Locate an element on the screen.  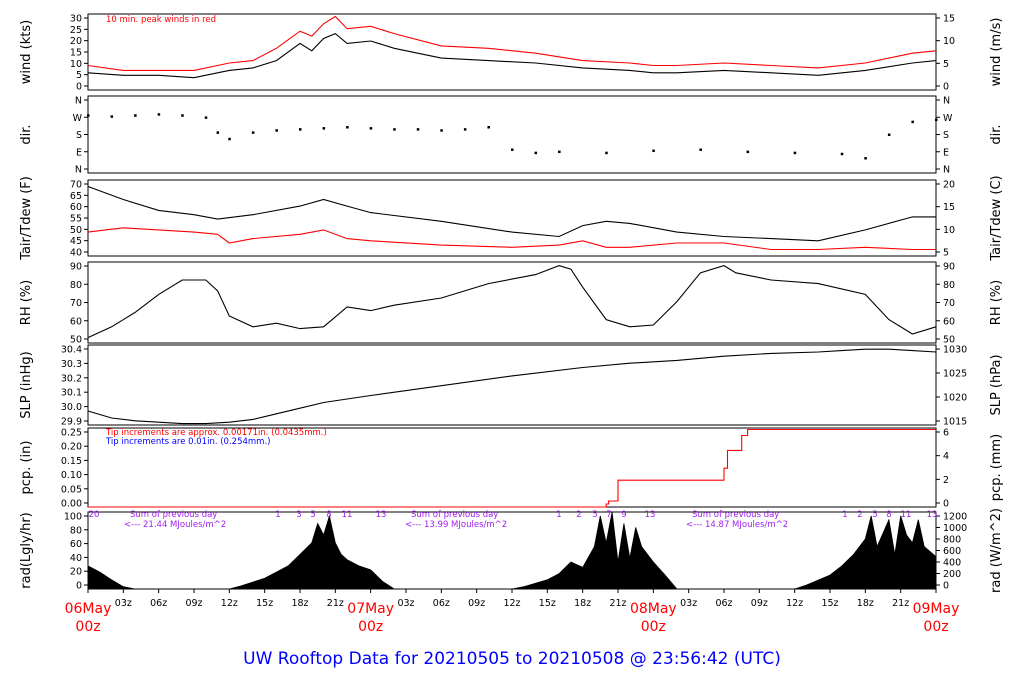
y-tick-label-right: 1000 is located at coordinates (955, 528).